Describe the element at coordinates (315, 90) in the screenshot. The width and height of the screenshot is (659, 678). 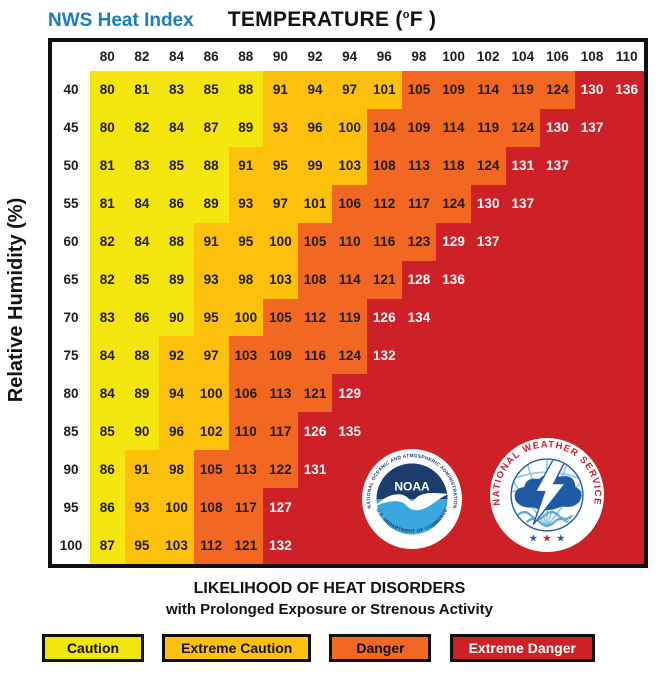
I see `heat-index-cell: 94` at that location.